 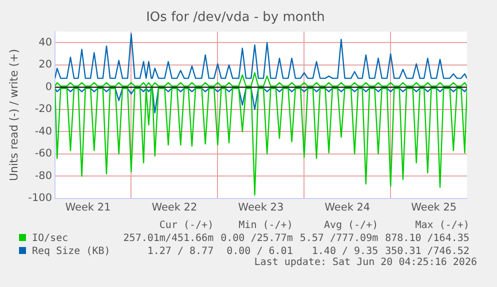 I want to click on text: Cur (-/+), so click(x=186, y=225).